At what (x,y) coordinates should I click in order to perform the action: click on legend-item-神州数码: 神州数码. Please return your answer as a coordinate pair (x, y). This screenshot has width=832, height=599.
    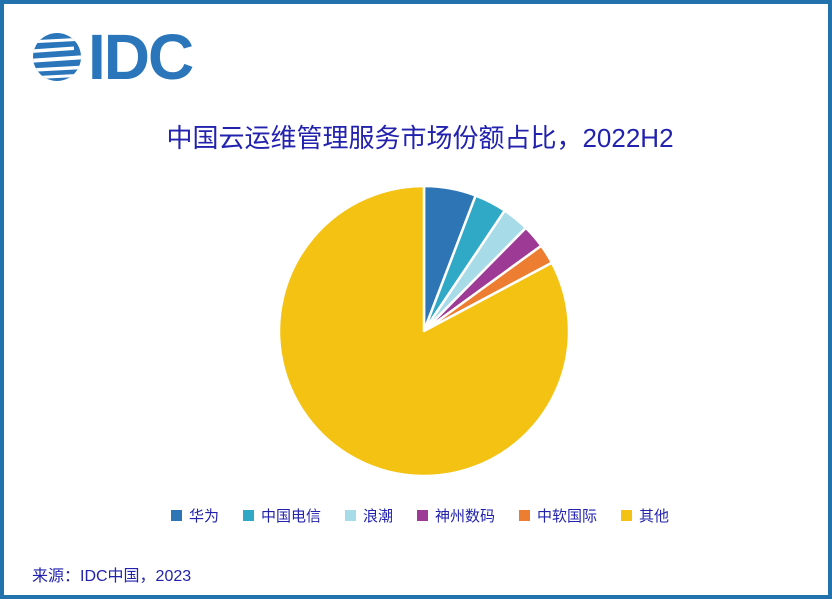
    Looking at the image, I should click on (456, 515).